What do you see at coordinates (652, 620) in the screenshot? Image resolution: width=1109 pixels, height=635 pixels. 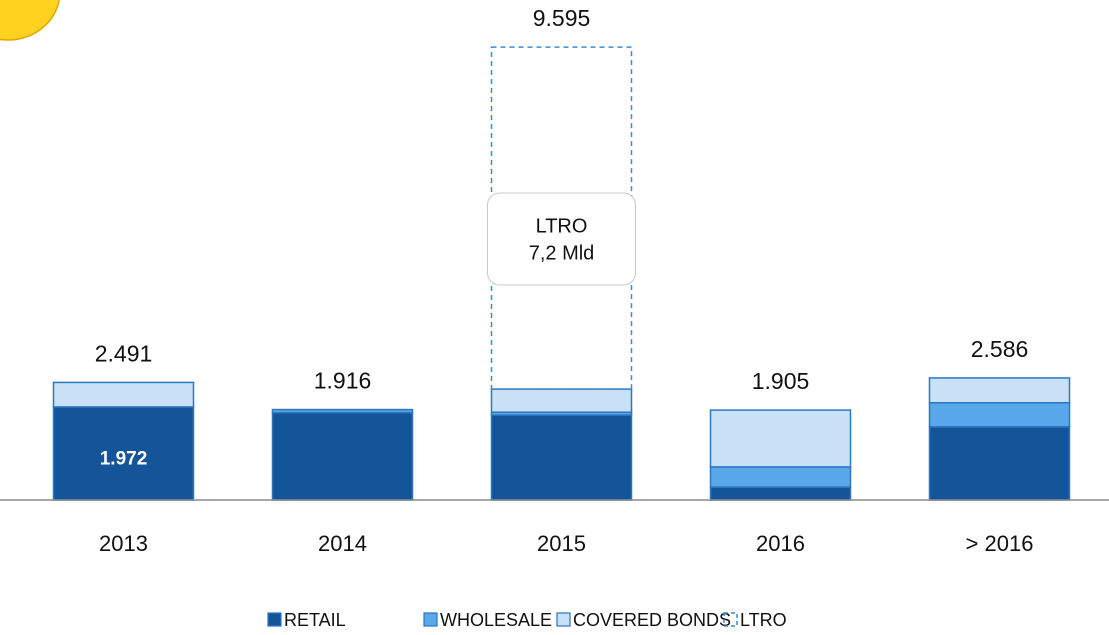 I see `legend-label: COVERED BONDS` at bounding box center [652, 620].